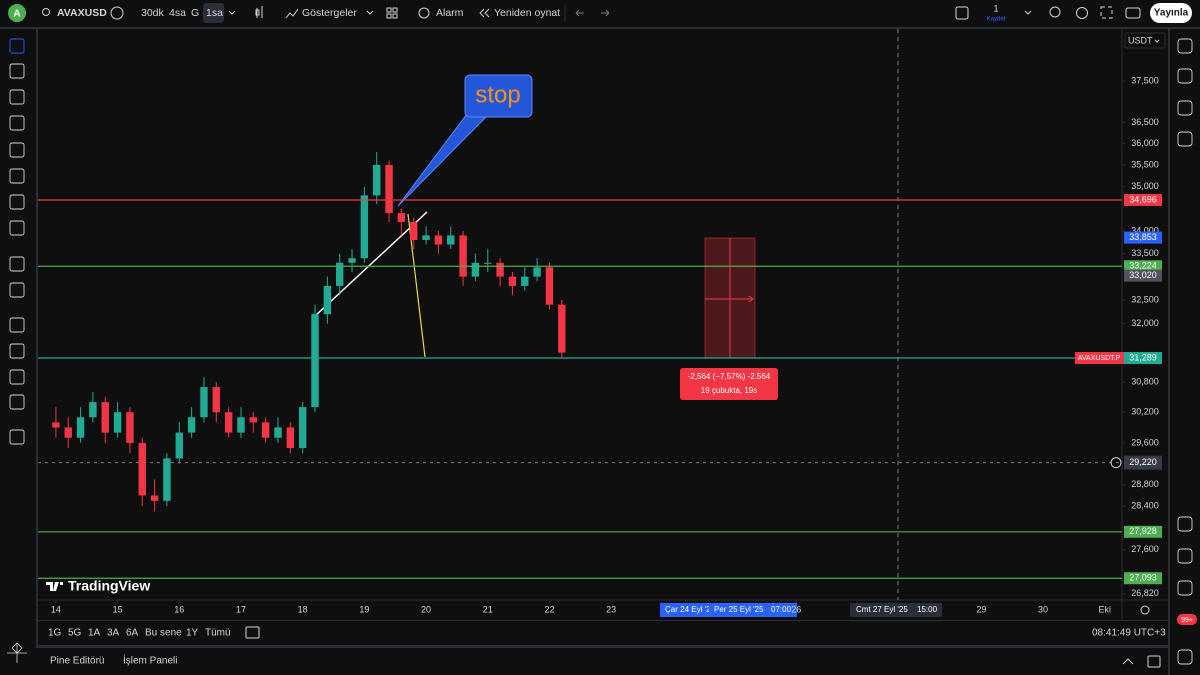 This screenshot has height=675, width=1200. Describe the element at coordinates (75, 633) in the screenshot. I see `range: 5G` at that location.